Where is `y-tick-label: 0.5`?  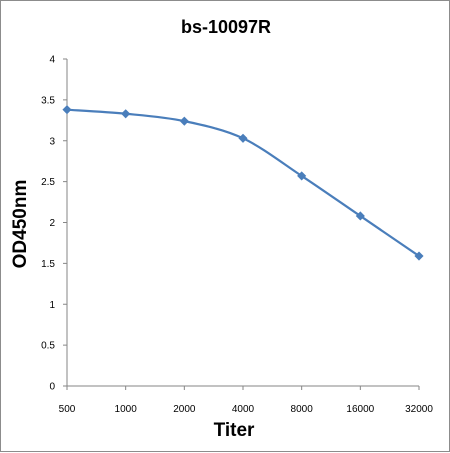
y-tick-label: 0.5 is located at coordinates (48, 346).